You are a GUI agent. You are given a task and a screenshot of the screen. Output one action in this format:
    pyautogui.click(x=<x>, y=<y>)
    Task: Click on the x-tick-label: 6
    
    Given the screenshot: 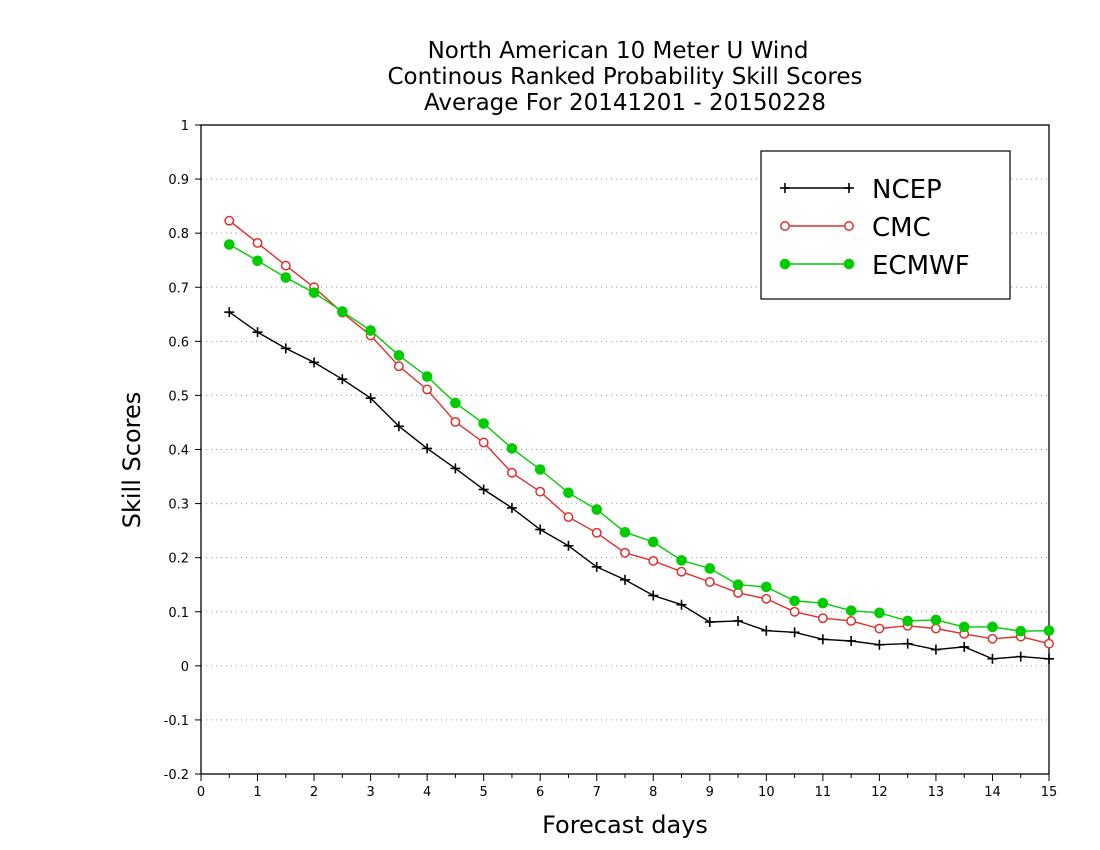 What is the action you would take?
    pyautogui.click(x=540, y=792)
    